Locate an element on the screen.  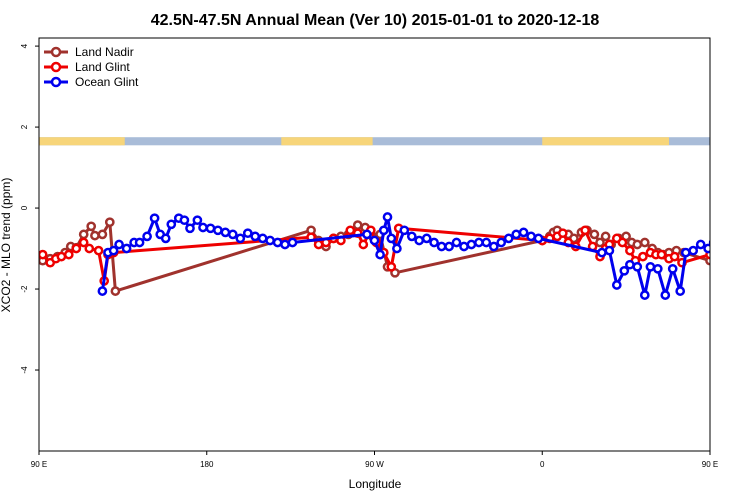
ocean-band is located at coordinates (374, 141).